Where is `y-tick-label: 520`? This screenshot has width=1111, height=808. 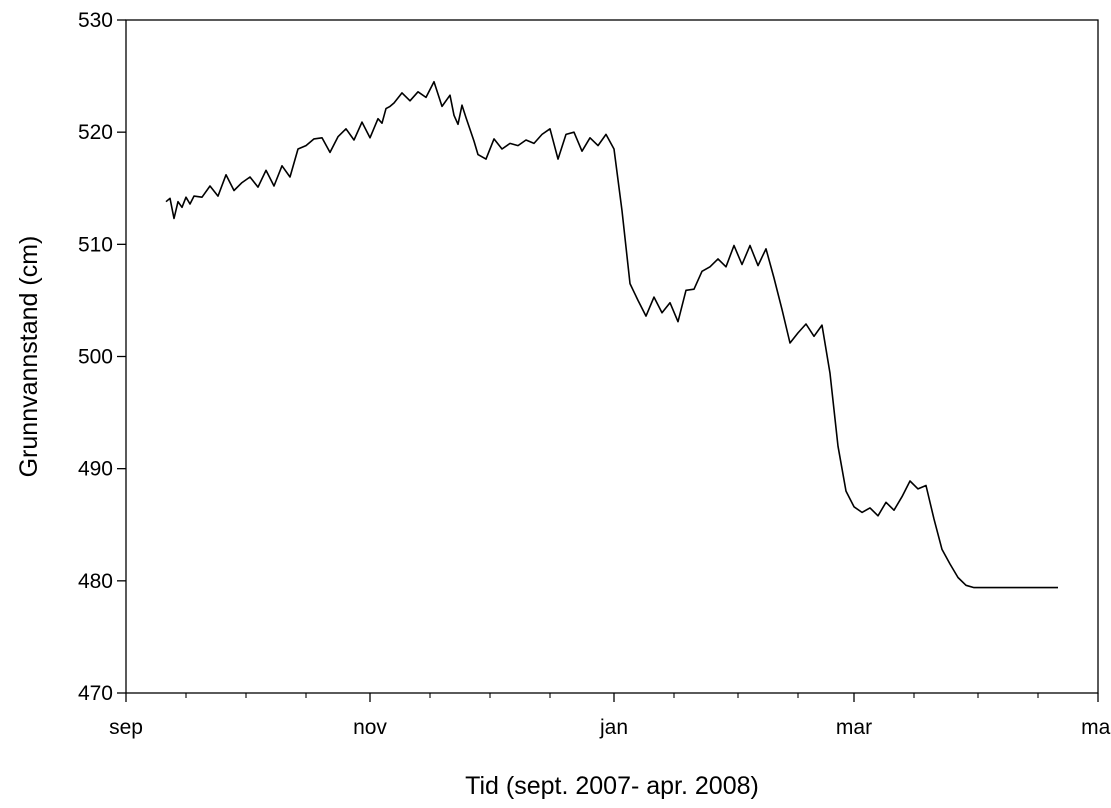 y-tick-label: 520 is located at coordinates (95, 132).